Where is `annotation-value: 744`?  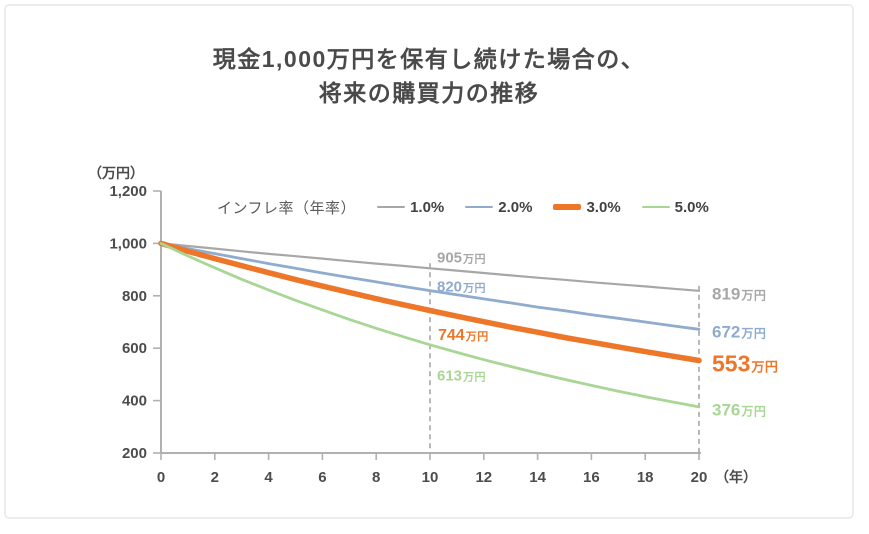
annotation-value: 744 is located at coordinates (451, 336).